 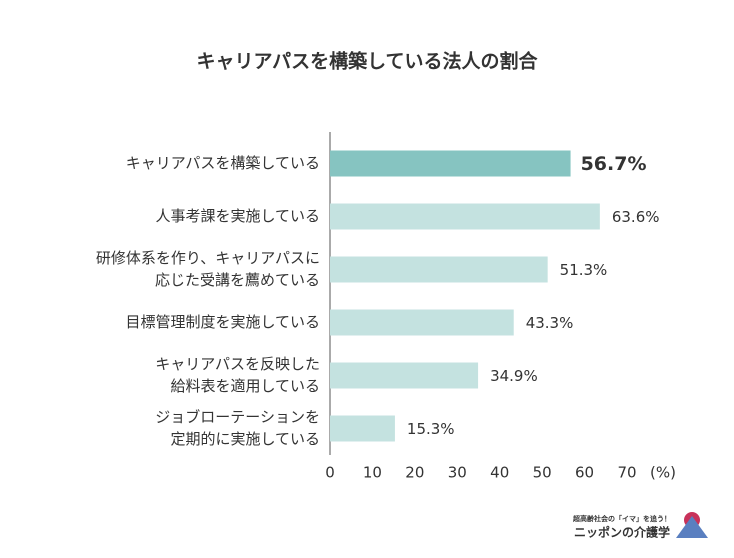 What do you see at coordinates (663, 473) in the screenshot?
I see `x-unit: (%)` at bounding box center [663, 473].